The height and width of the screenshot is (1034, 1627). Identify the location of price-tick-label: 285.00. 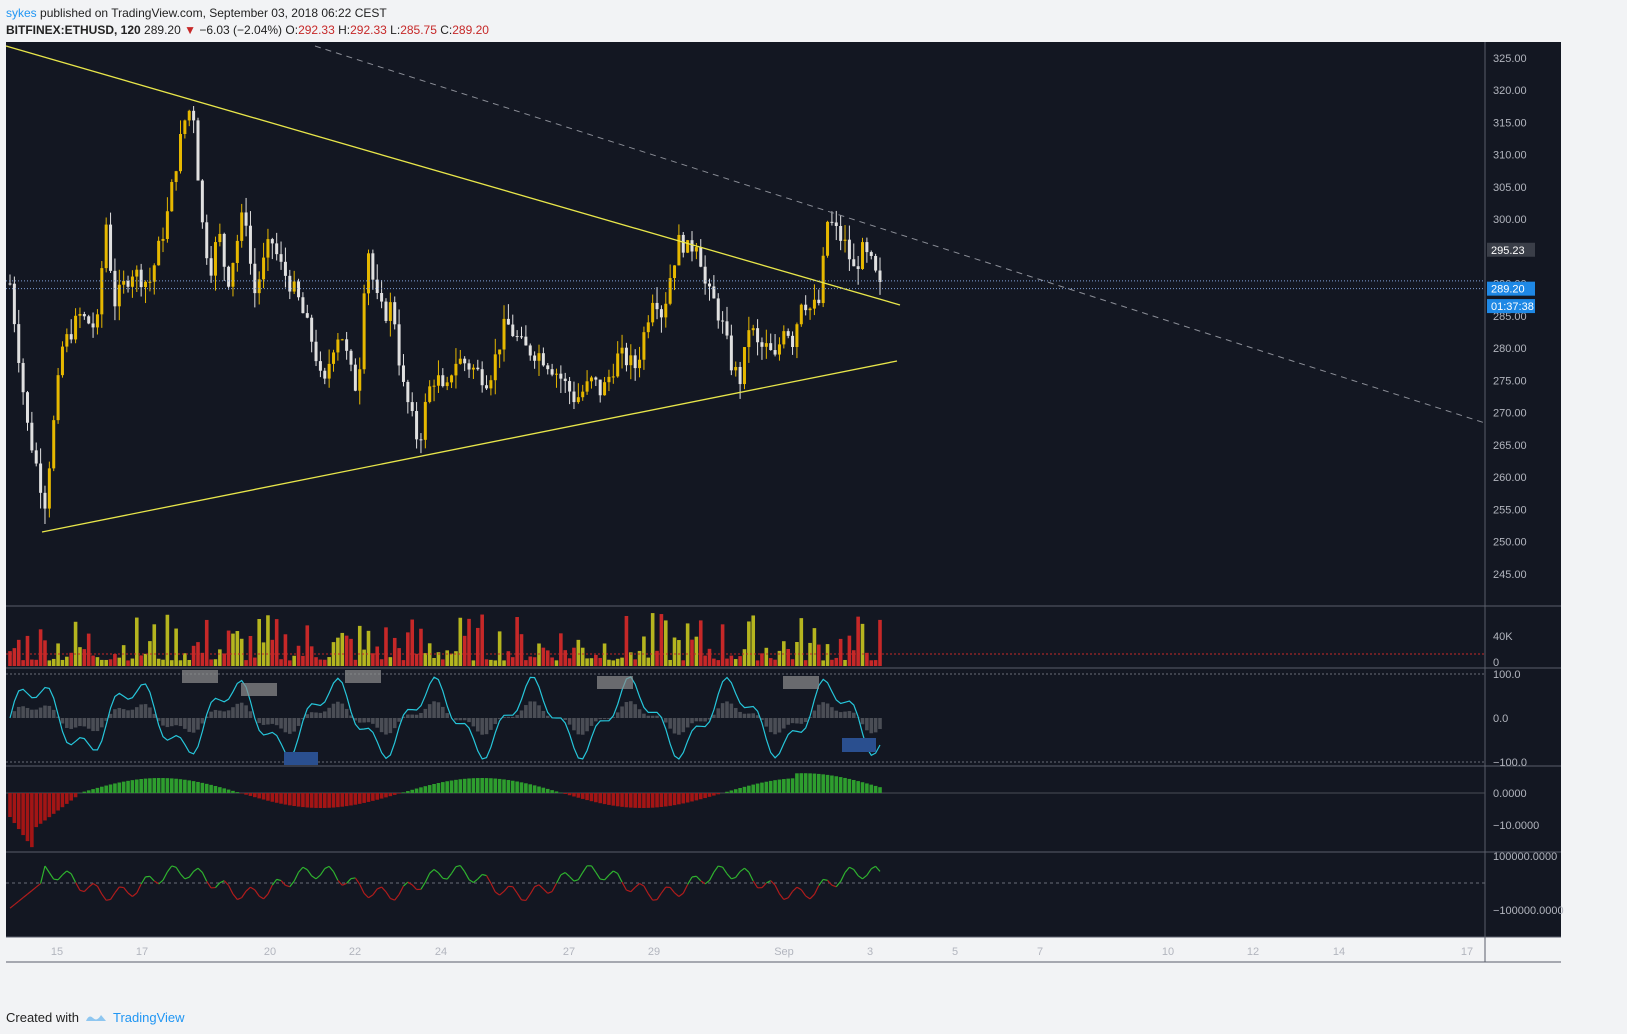
(1510, 317).